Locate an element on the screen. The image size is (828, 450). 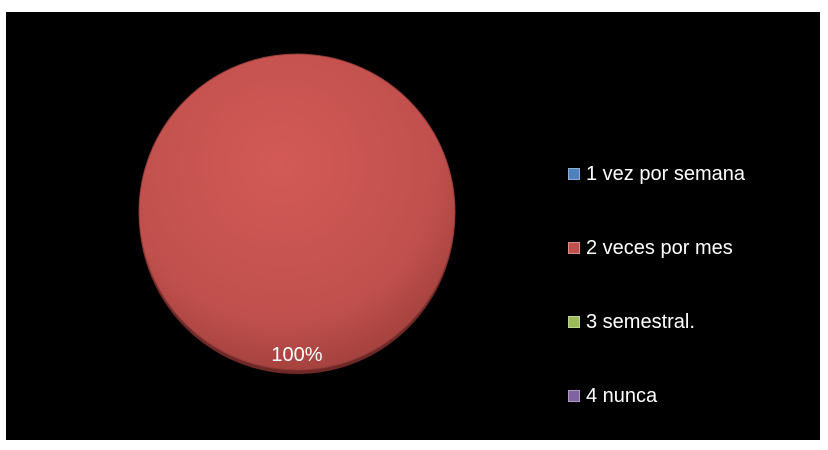
legend-item-3: 3 semestral. is located at coordinates (631, 322).